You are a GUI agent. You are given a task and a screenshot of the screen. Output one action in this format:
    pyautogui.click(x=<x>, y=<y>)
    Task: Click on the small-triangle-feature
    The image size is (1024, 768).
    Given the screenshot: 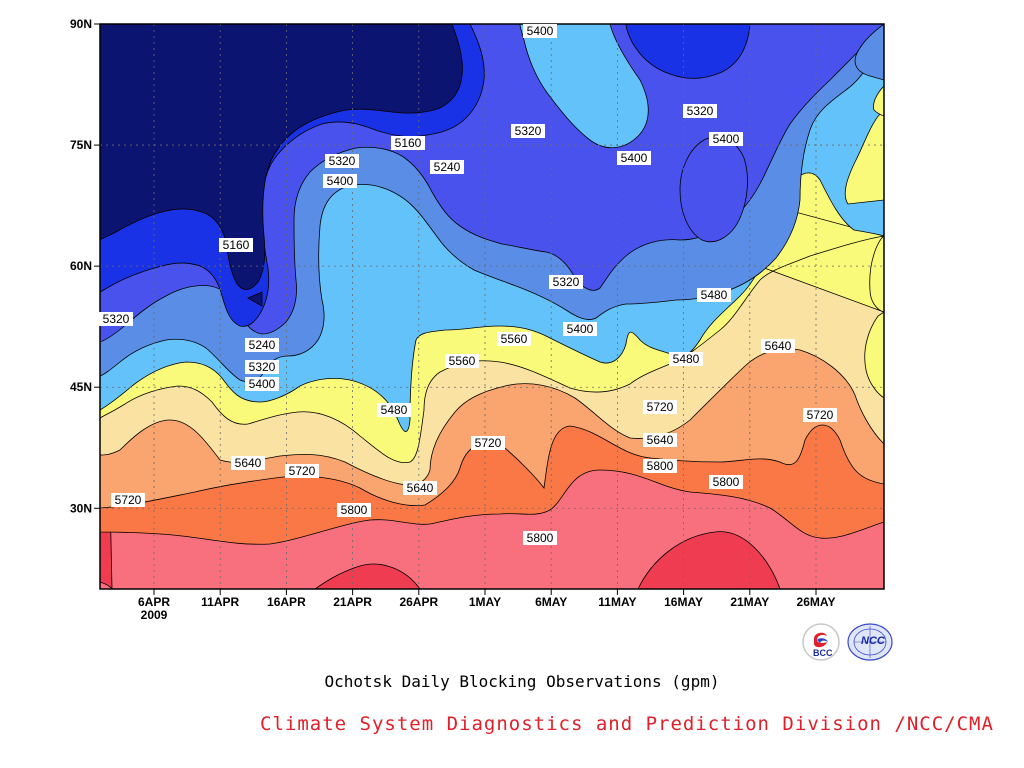 What is the action you would take?
    pyautogui.click(x=255, y=299)
    